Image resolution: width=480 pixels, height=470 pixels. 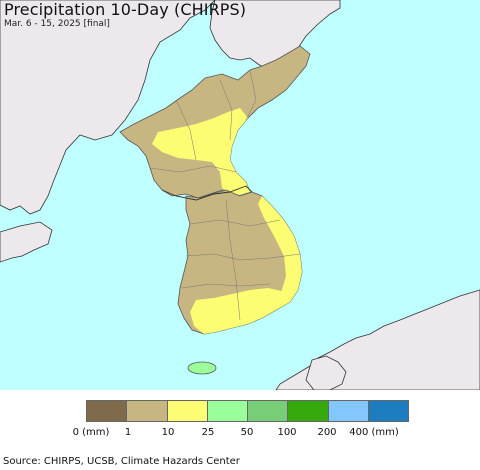 What do you see at coordinates (125, 9) in the screenshot?
I see `map-title: Precipitation 10-Day (CHIRPS)` at bounding box center [125, 9].